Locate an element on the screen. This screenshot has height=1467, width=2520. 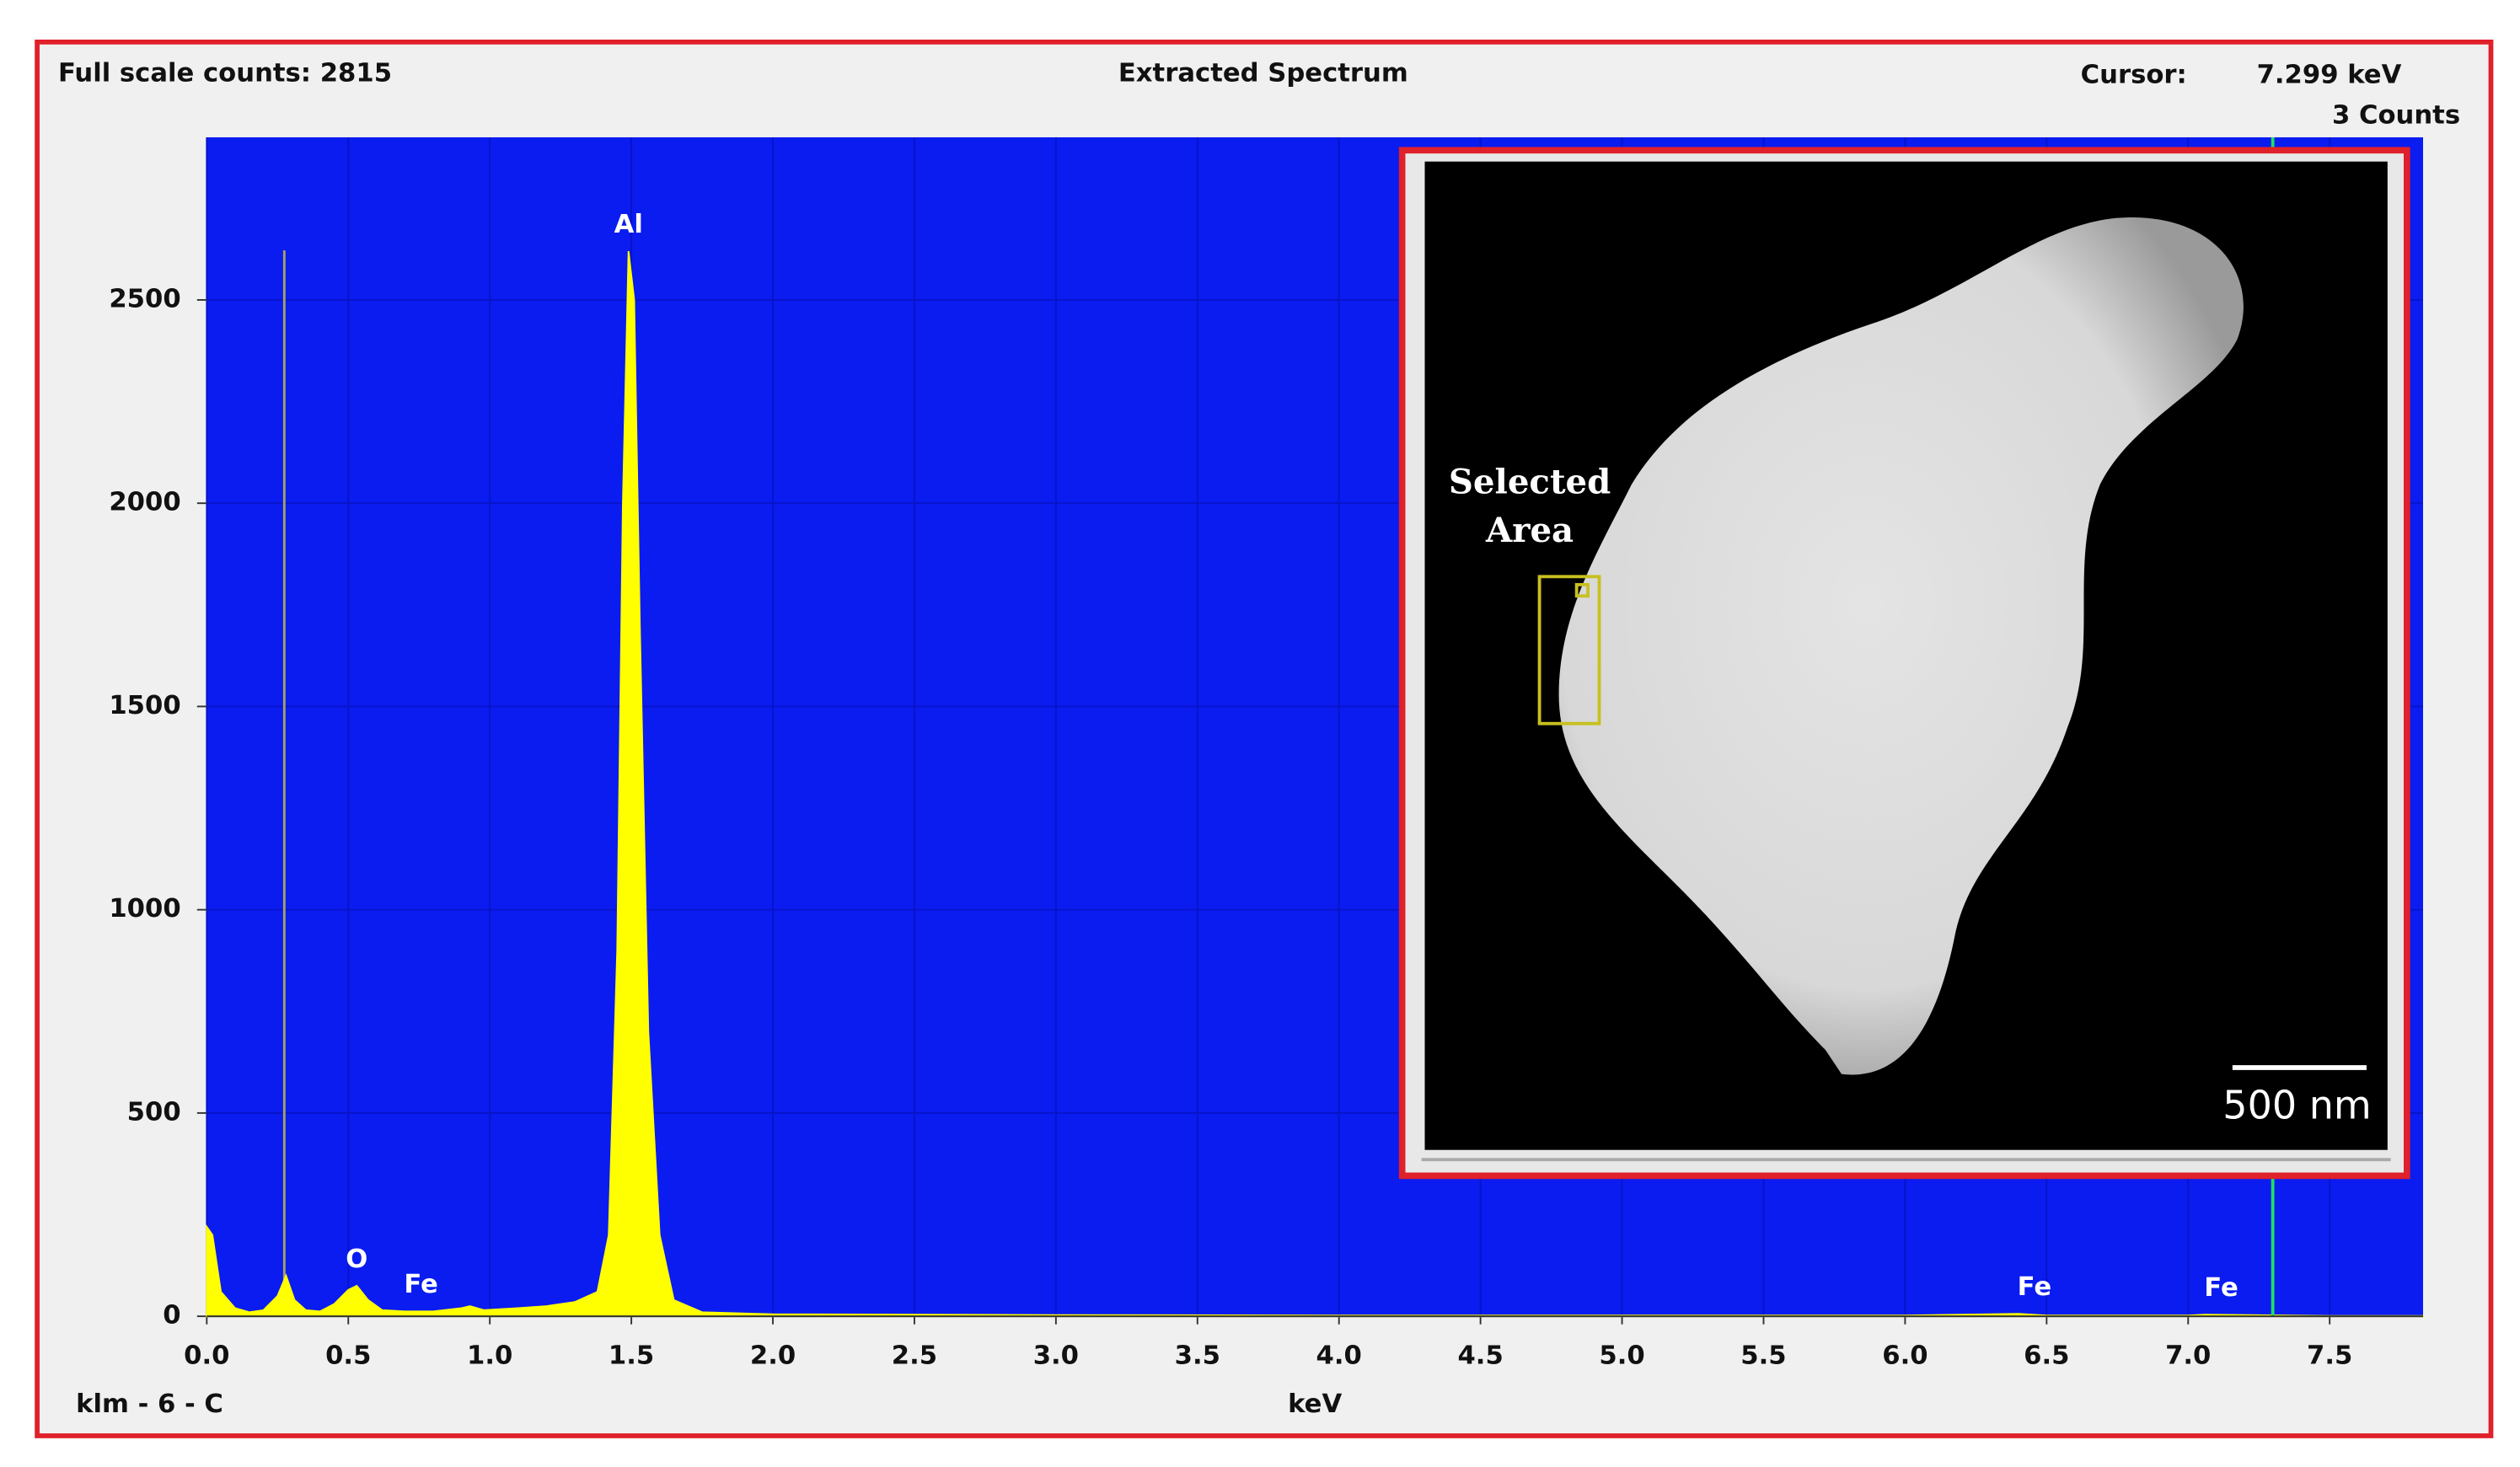
x-tick-label: 1.0 is located at coordinates (489, 1356).